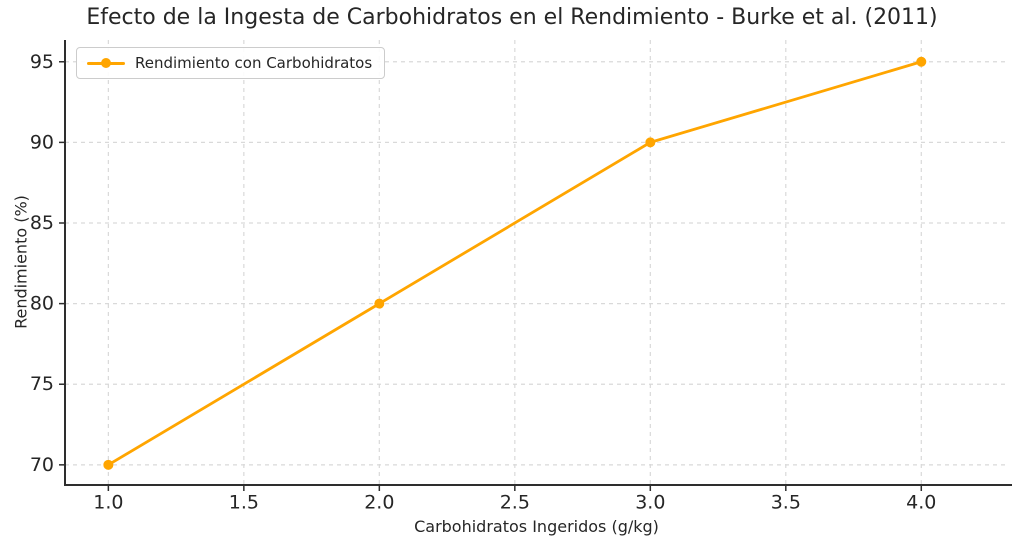  Describe the element at coordinates (244, 503) in the screenshot. I see `x-tick-label: 1.5` at that location.